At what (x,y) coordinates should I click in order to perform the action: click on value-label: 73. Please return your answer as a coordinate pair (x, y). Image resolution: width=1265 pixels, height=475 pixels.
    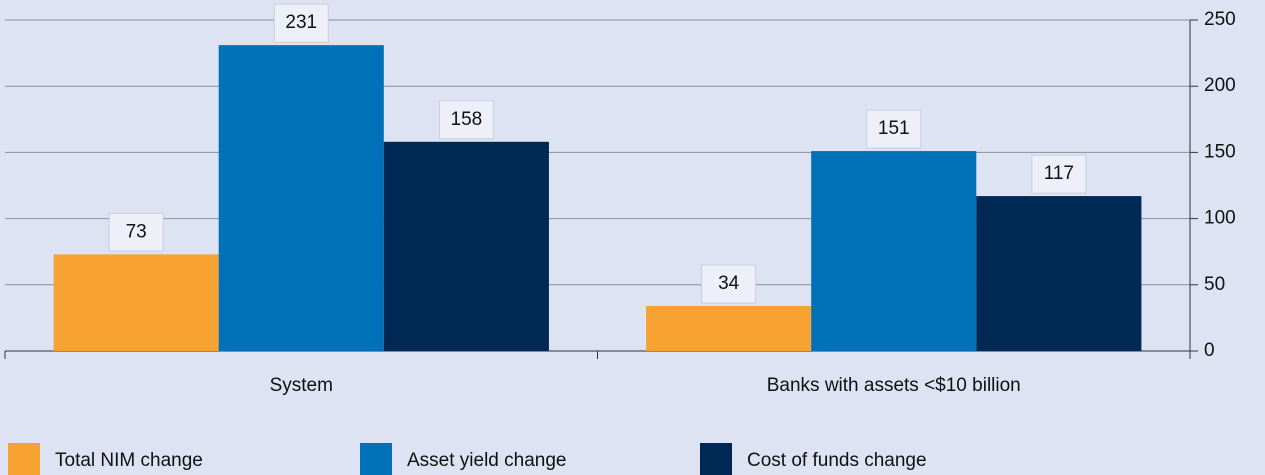
    Looking at the image, I should click on (136, 231).